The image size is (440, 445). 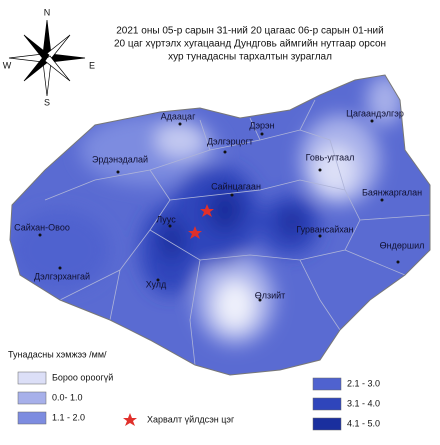 What do you see at coordinates (120, 159) in the screenshot?
I see `place-label: Эрдэнэдалай` at bounding box center [120, 159].